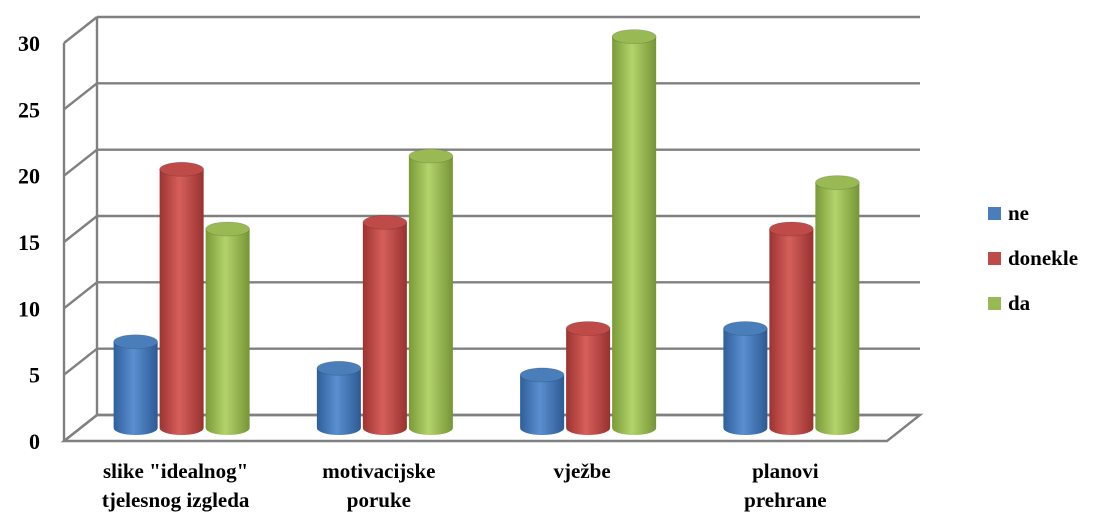 This screenshot has width=1104, height=522. What do you see at coordinates (29, 109) in the screenshot?
I see `y-tick-label: 25` at bounding box center [29, 109].